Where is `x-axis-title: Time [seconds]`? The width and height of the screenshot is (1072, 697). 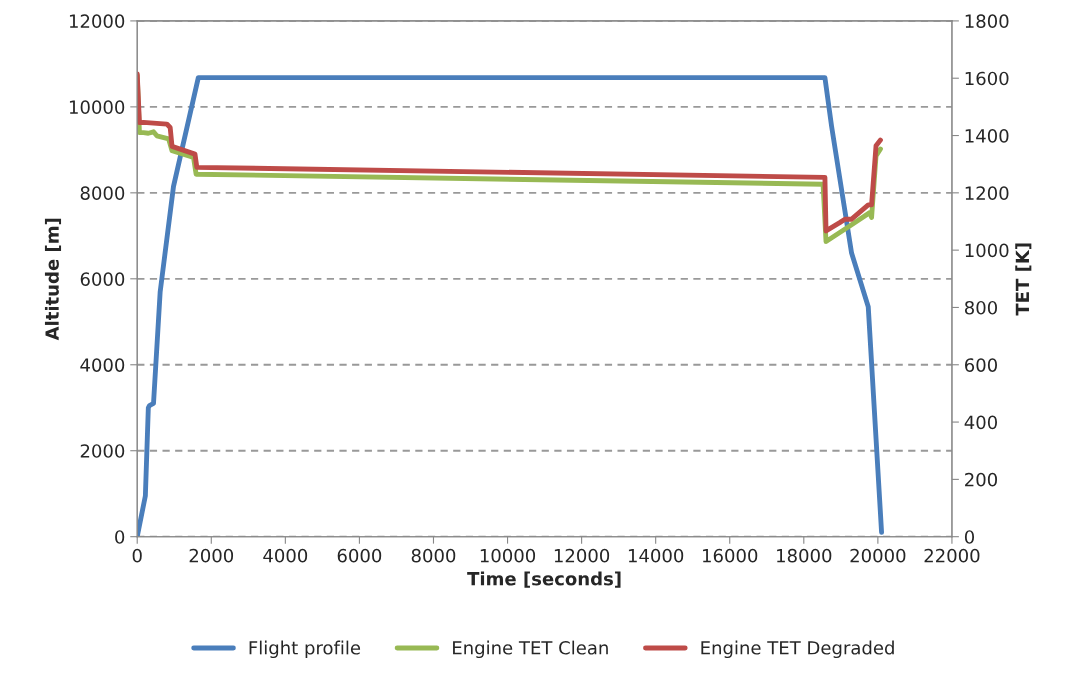 x-axis-title: Time [seconds] is located at coordinates (544, 579).